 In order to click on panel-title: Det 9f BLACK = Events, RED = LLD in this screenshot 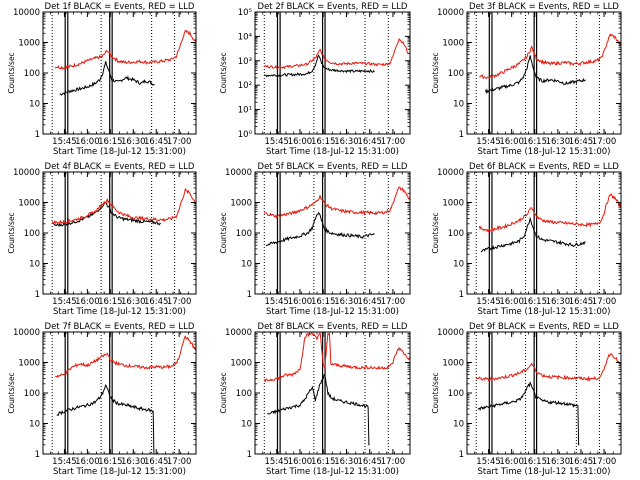, I will do `click(544, 327)`.